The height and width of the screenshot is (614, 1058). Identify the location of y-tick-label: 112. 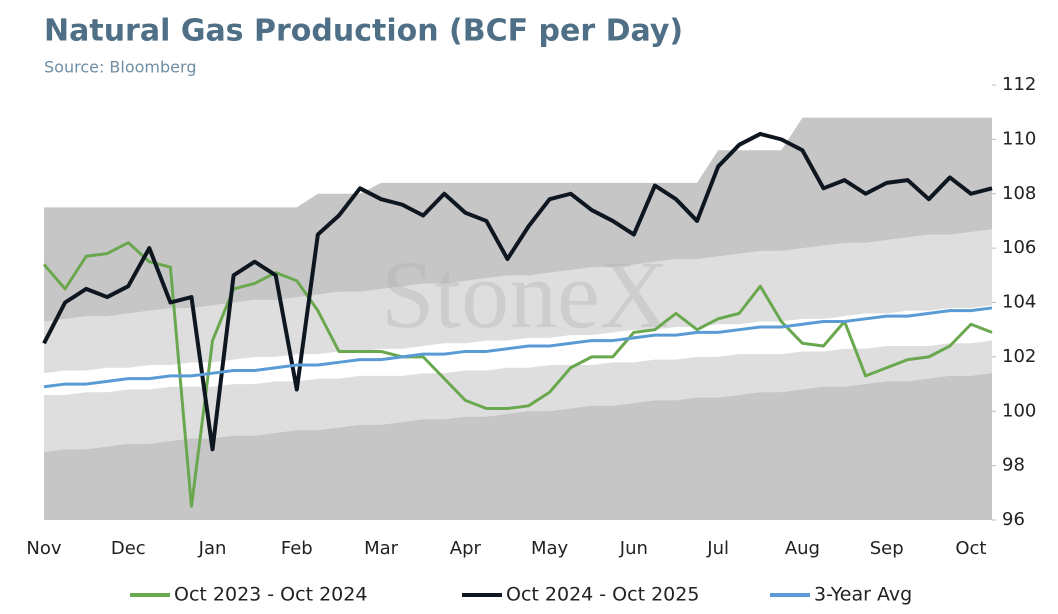
(1019, 84).